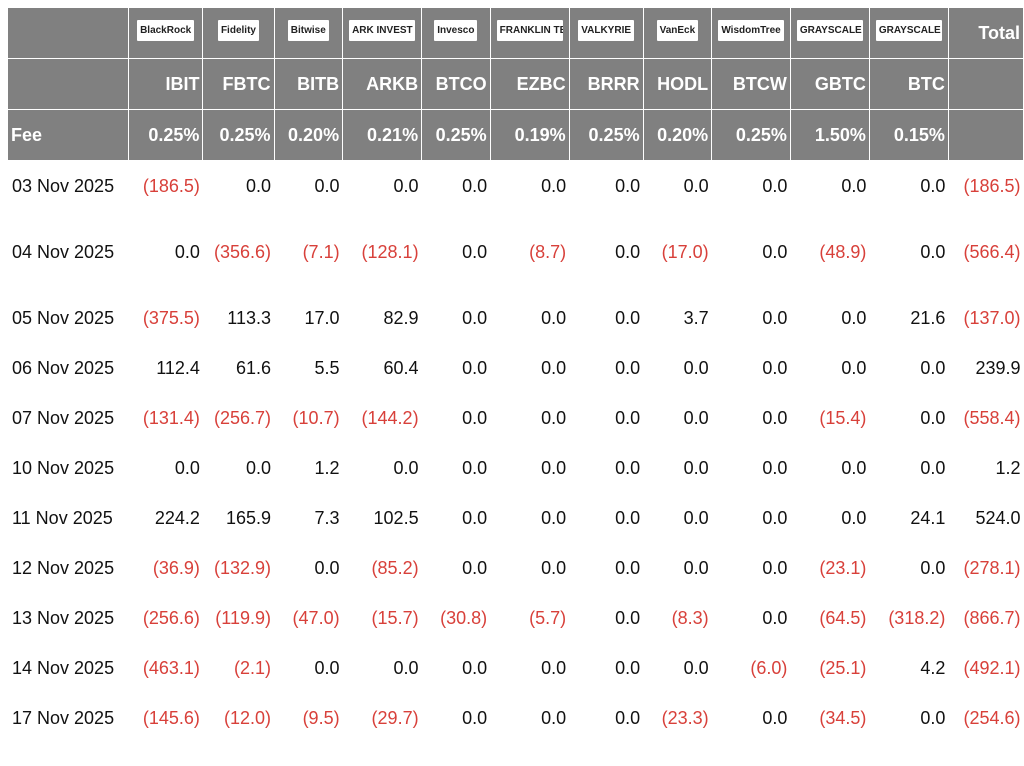 This screenshot has height=766, width=1024. Describe the element at coordinates (63, 185) in the screenshot. I see `date-cell: 03 Nov 2025` at that location.